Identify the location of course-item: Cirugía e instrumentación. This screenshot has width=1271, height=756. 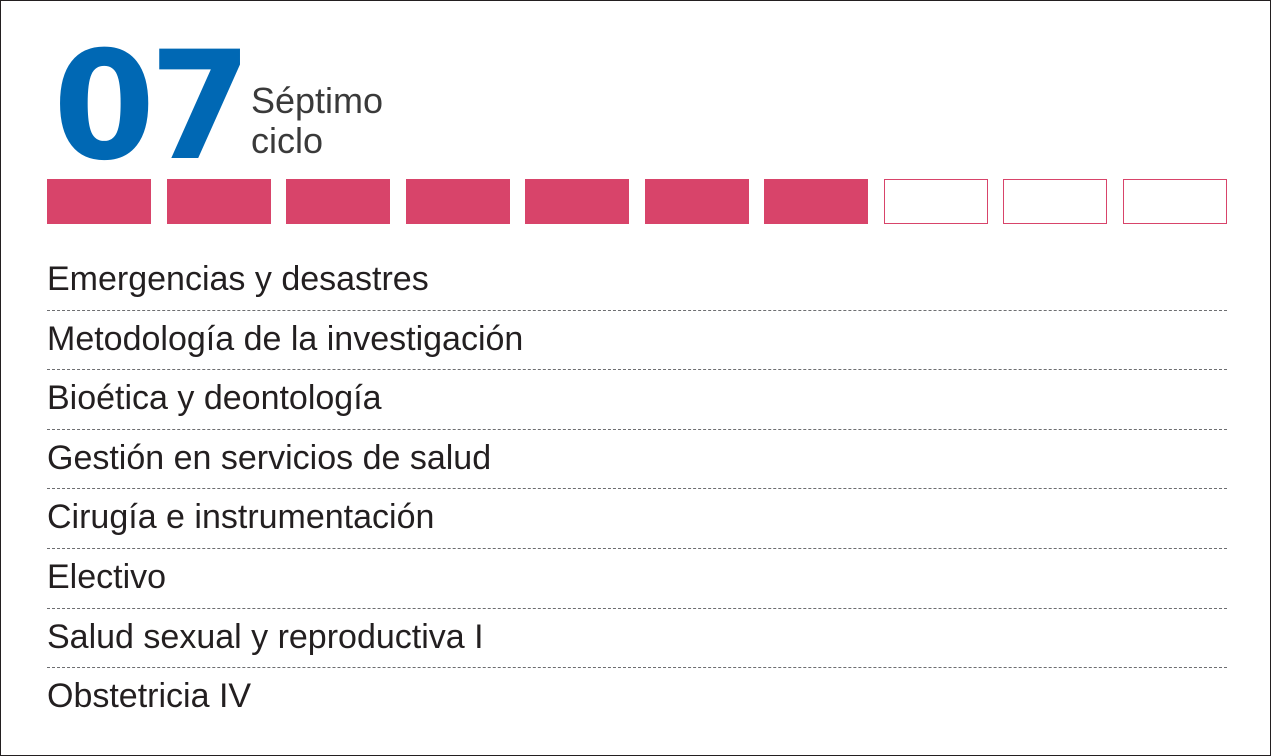
(637, 519).